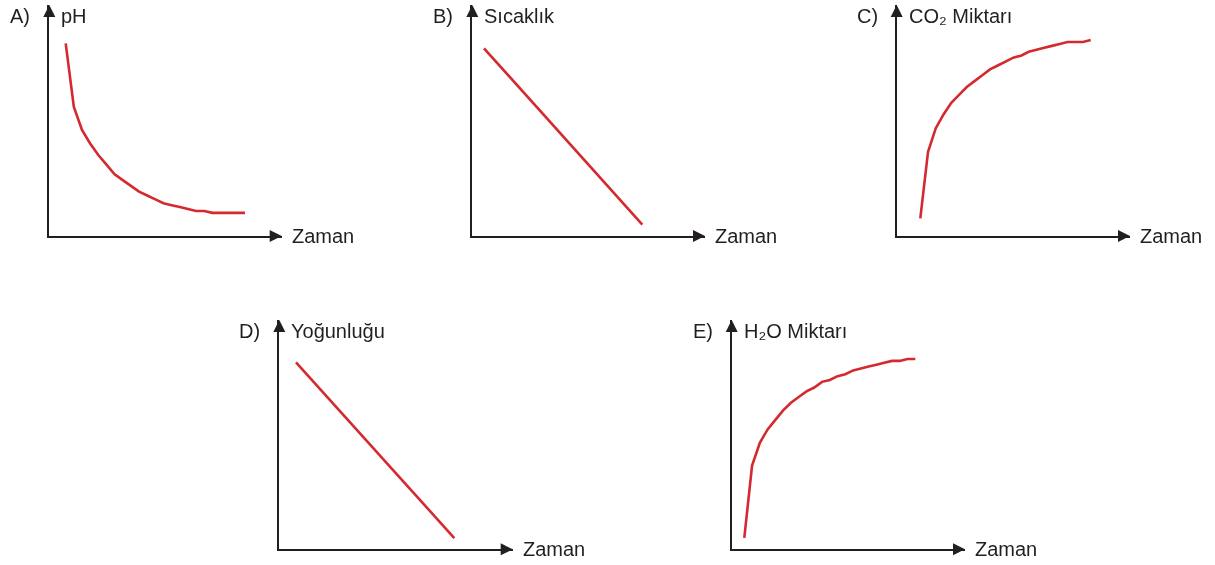 Image resolution: width=1215 pixels, height=565 pixels. Describe the element at coordinates (703, 331) in the screenshot. I see `chart-title: E)` at that location.